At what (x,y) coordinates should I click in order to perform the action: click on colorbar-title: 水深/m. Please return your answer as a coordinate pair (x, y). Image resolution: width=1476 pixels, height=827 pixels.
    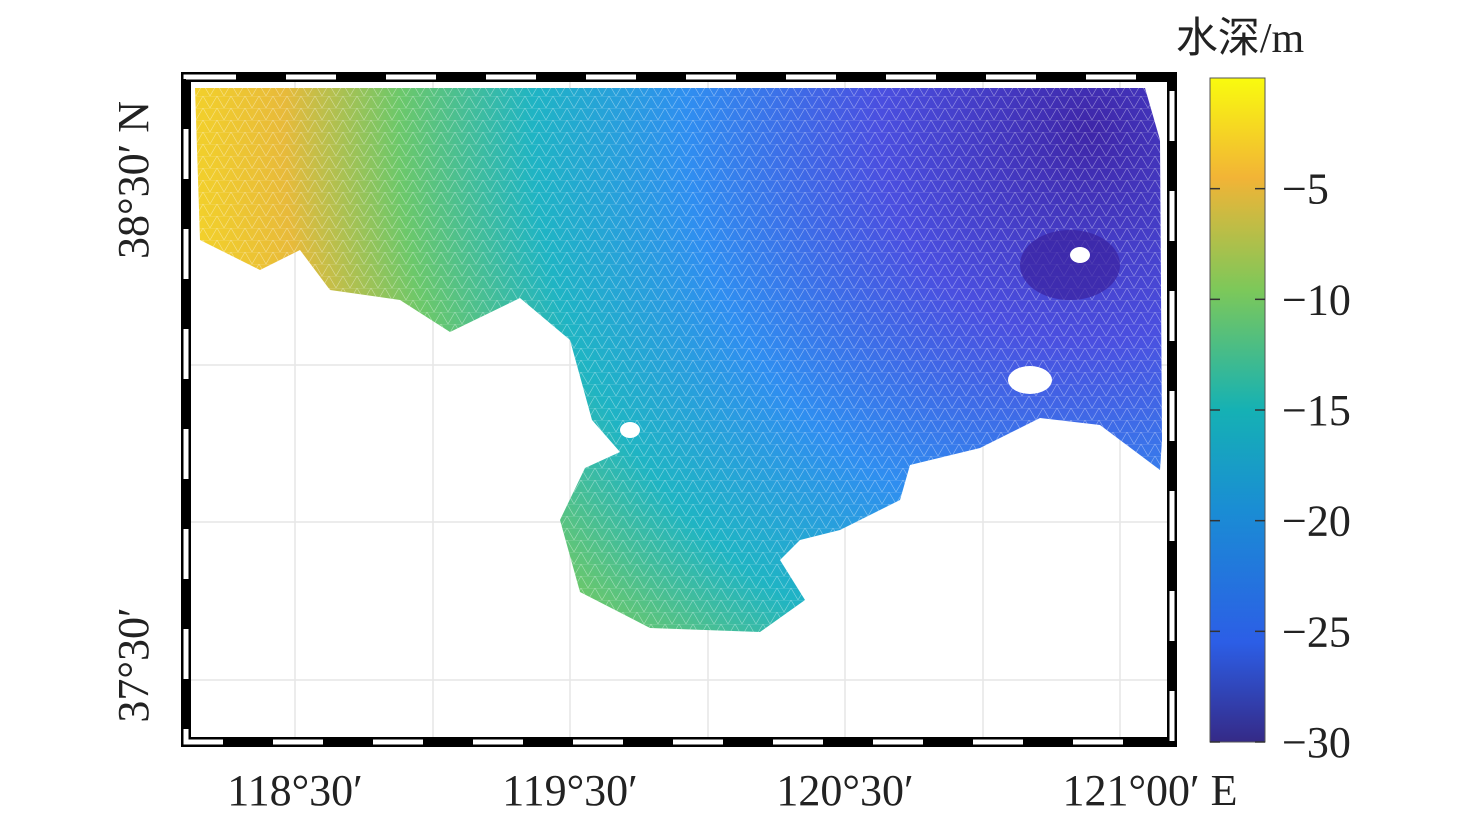
    Looking at the image, I should click on (1240, 39).